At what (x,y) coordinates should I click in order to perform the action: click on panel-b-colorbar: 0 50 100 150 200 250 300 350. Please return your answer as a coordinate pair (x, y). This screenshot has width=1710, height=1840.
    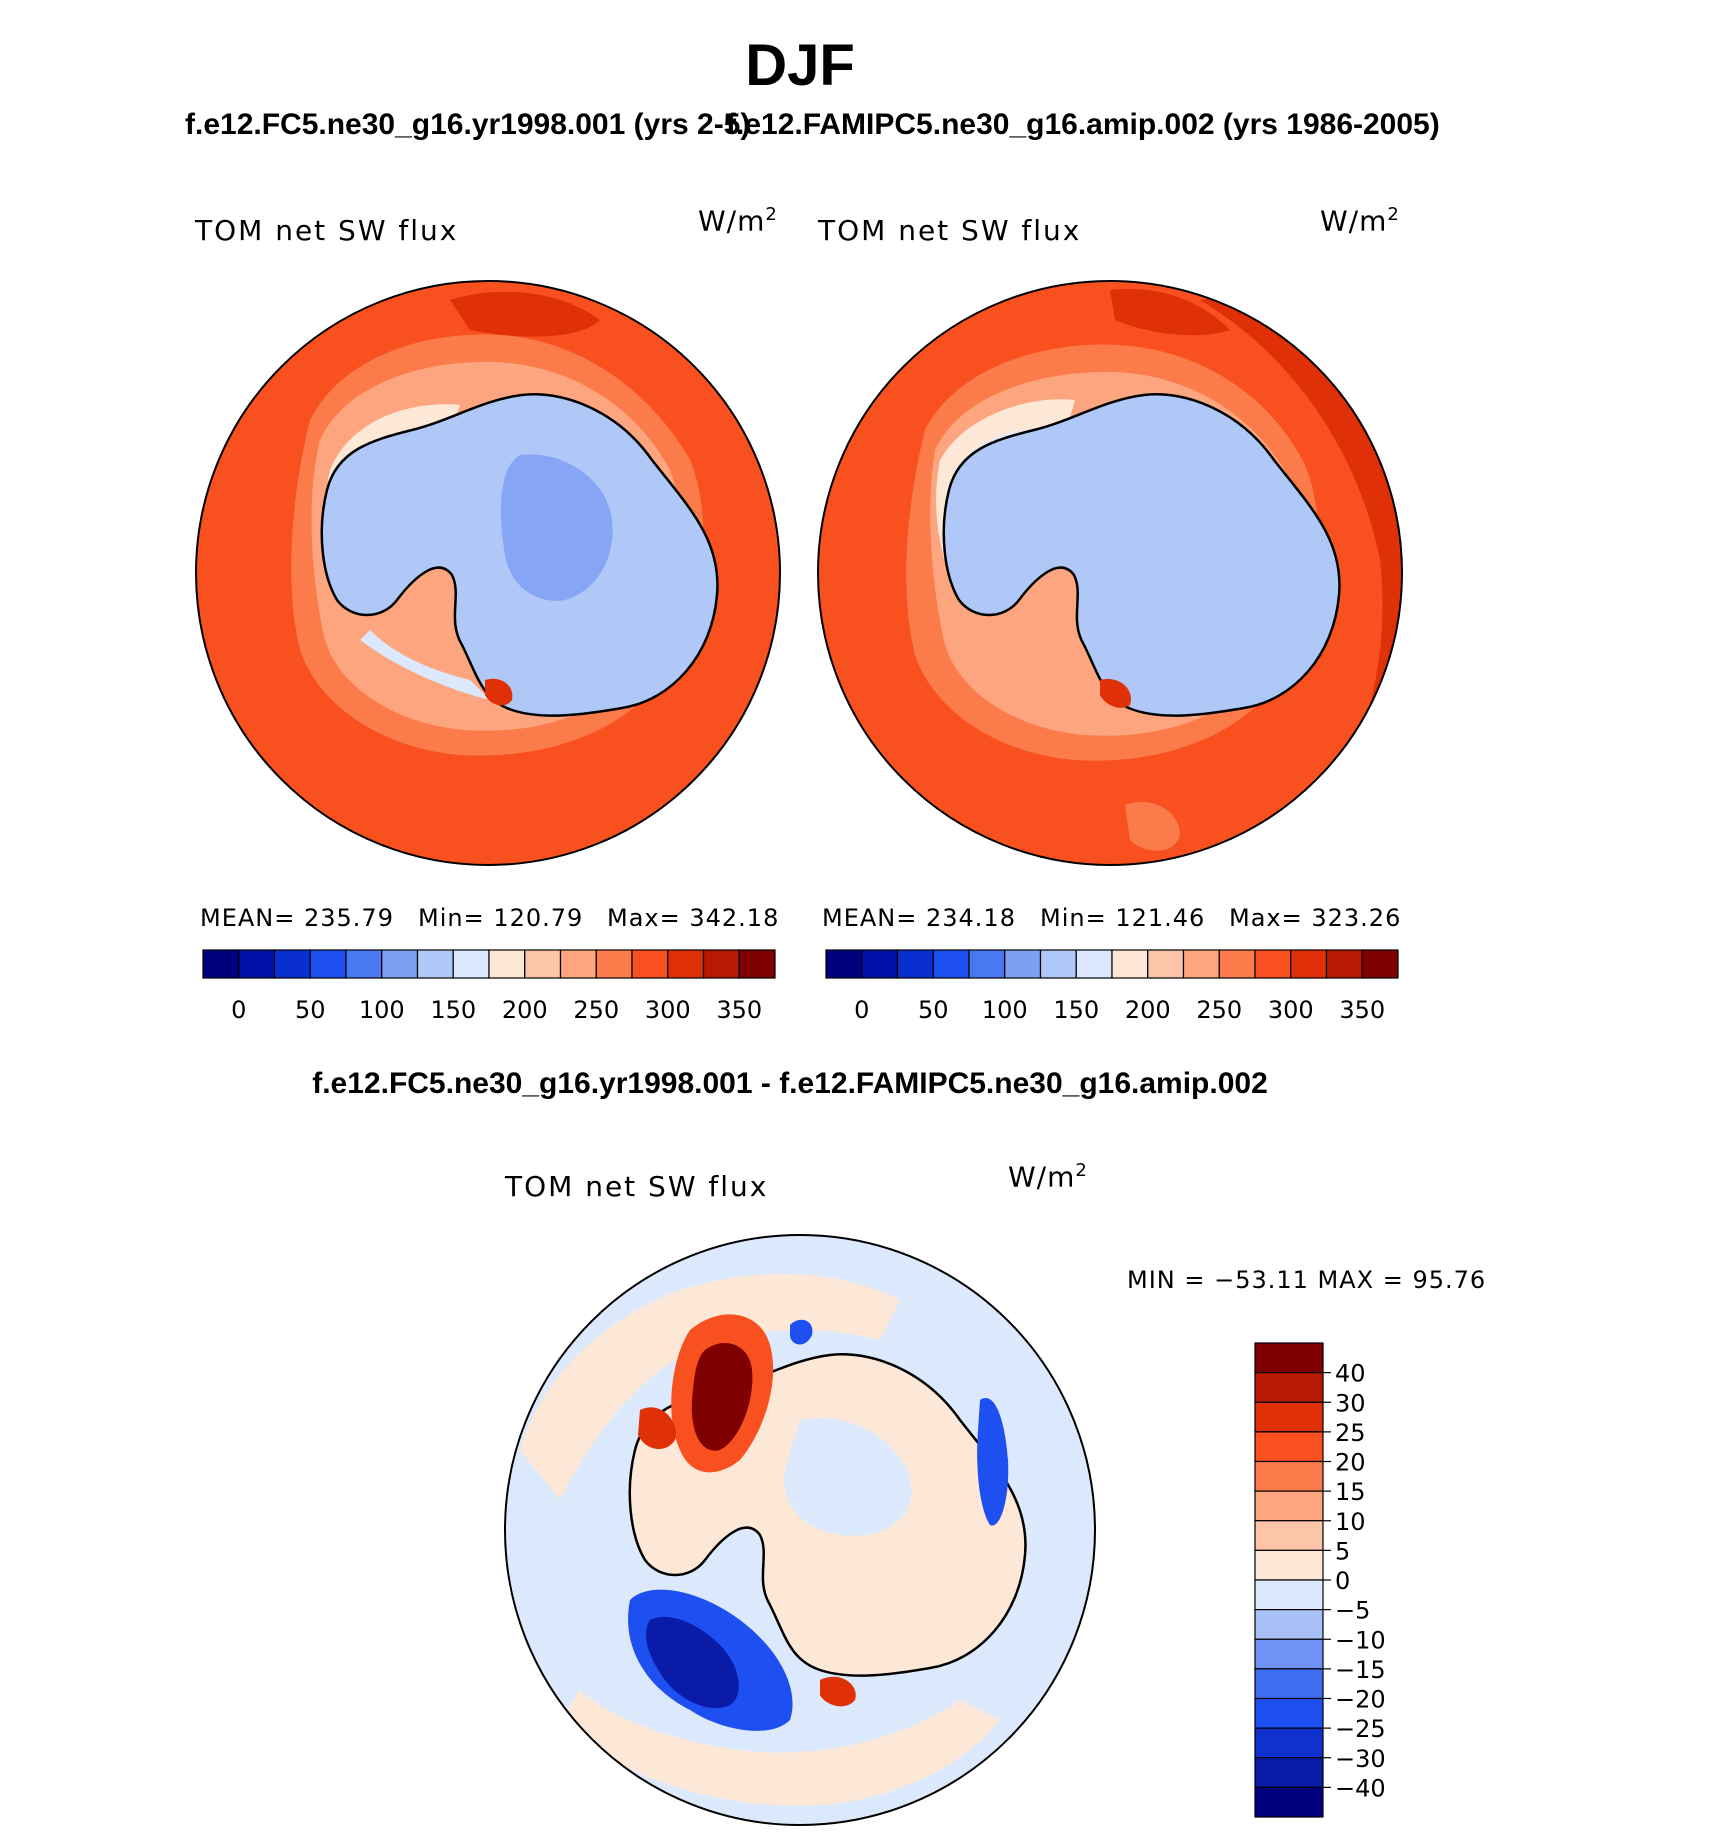
    Looking at the image, I should click on (1112, 986).